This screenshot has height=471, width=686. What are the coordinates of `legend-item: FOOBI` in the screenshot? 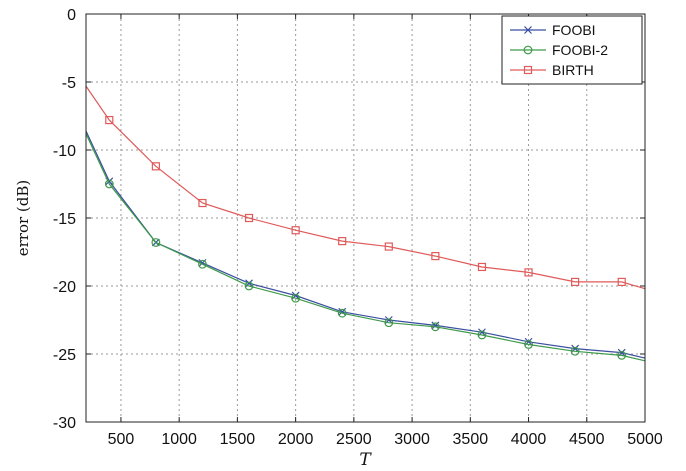 It's located at (553, 30).